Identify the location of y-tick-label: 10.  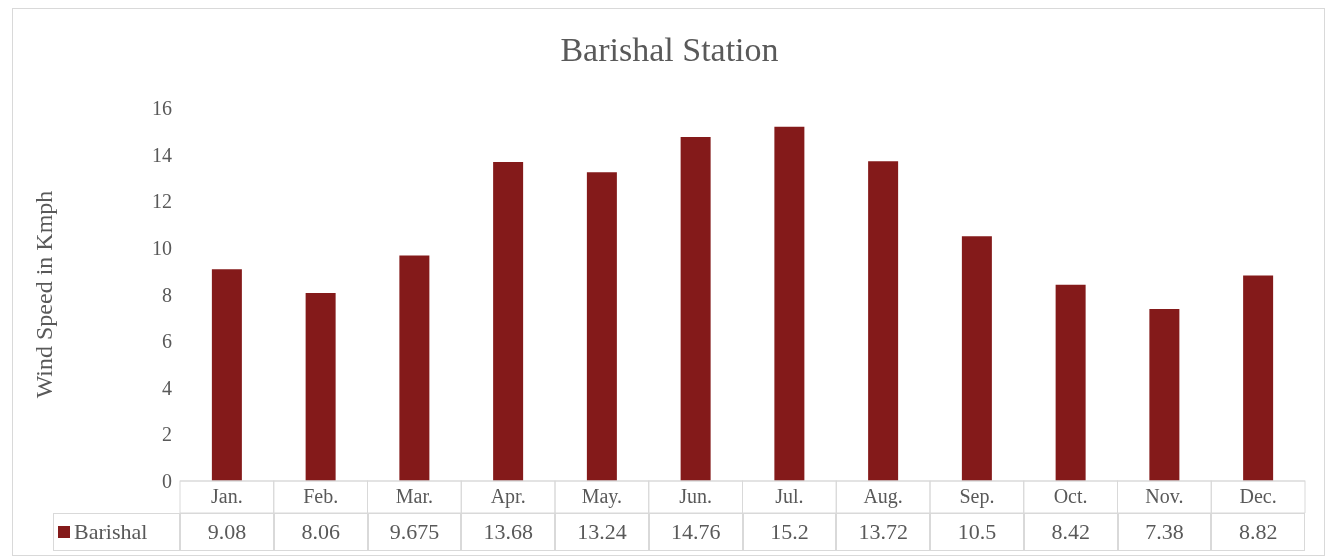
(162, 247).